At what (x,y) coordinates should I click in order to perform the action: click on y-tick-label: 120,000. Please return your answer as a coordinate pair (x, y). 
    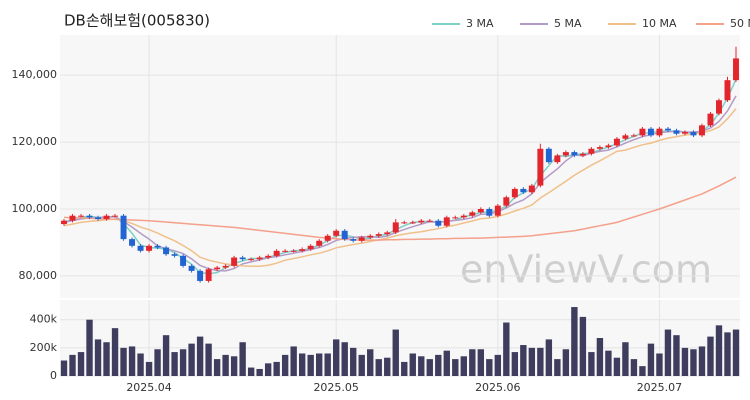
    Looking at the image, I should click on (35, 141).